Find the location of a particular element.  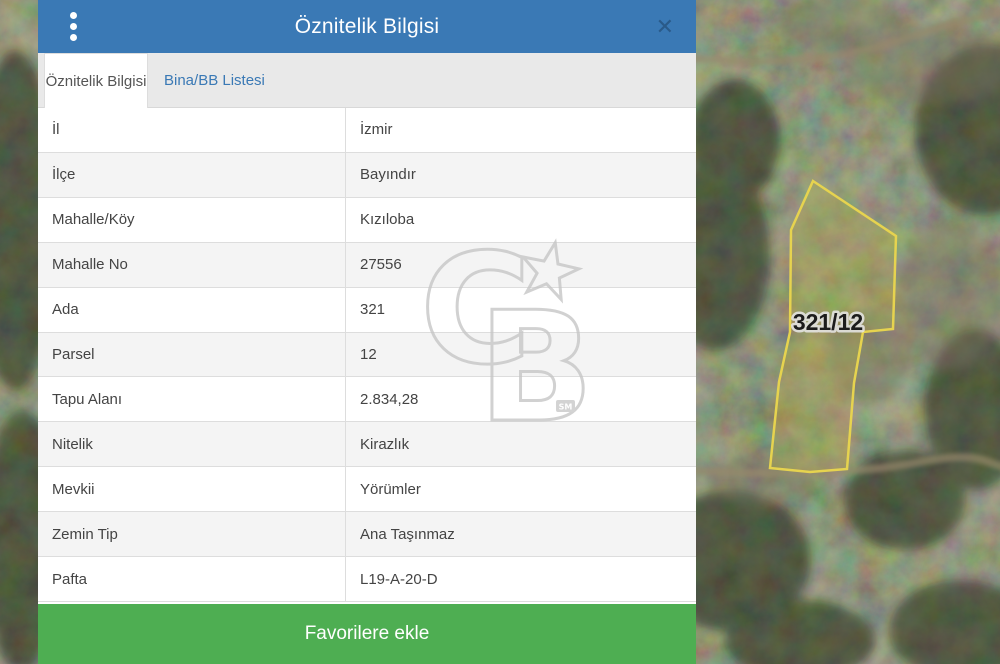

tab-bina-bb-listesi: Bina/BB Listesi is located at coordinates (214, 80).